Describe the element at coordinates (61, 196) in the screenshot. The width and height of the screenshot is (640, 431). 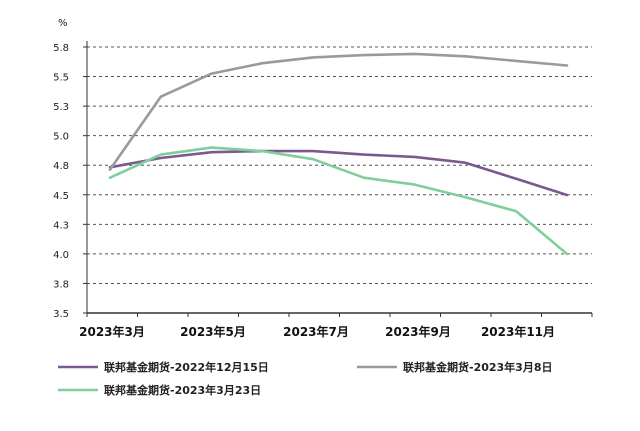
I see `y-tick-label-4.5: 4.5` at that location.